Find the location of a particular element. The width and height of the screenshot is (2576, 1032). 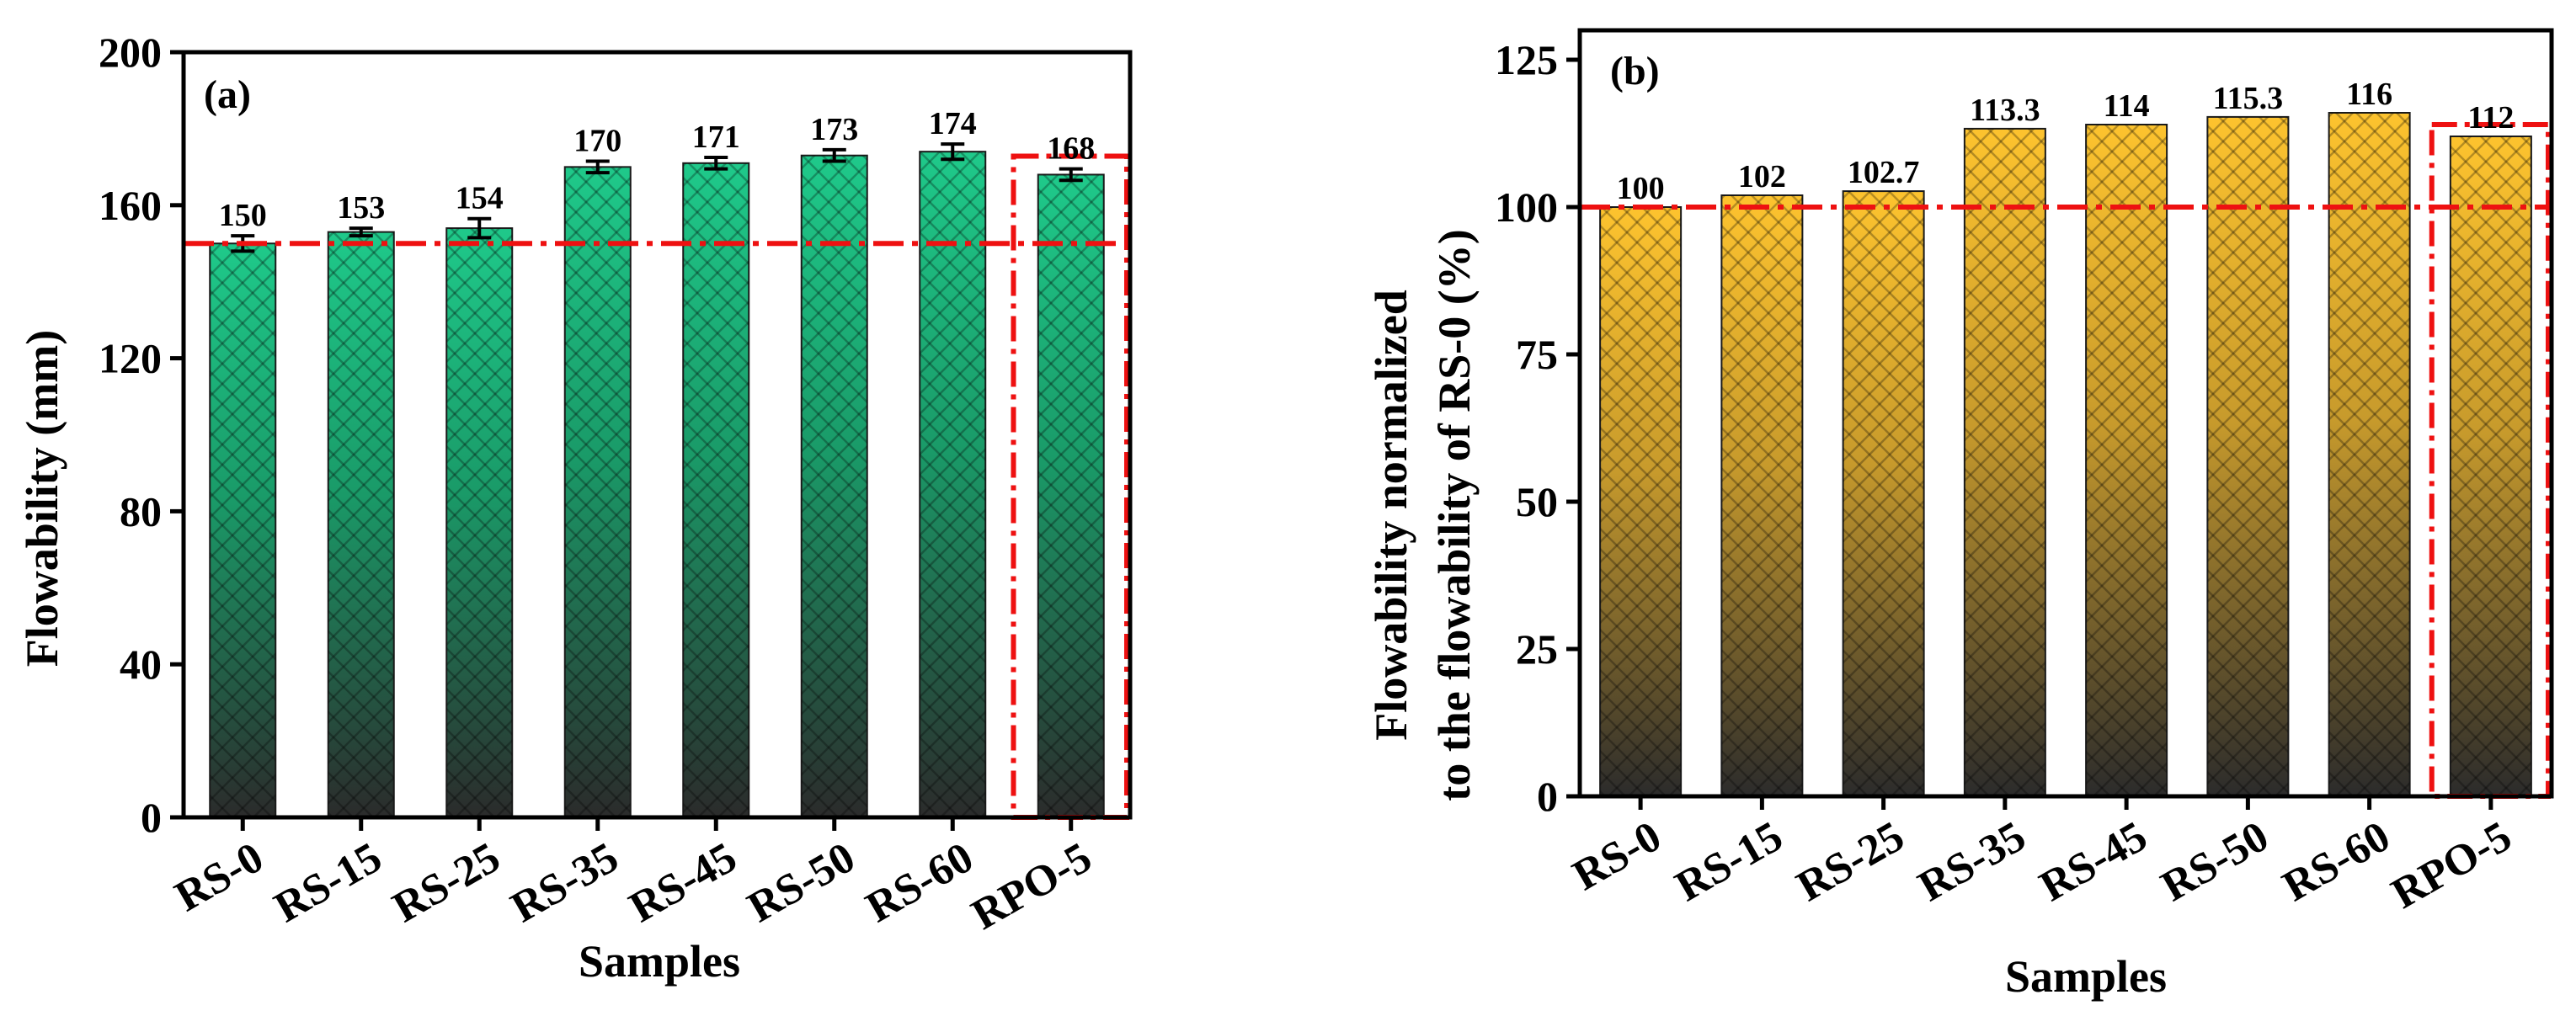

panel-b-y-tick-label: 50 is located at coordinates (1537, 501).